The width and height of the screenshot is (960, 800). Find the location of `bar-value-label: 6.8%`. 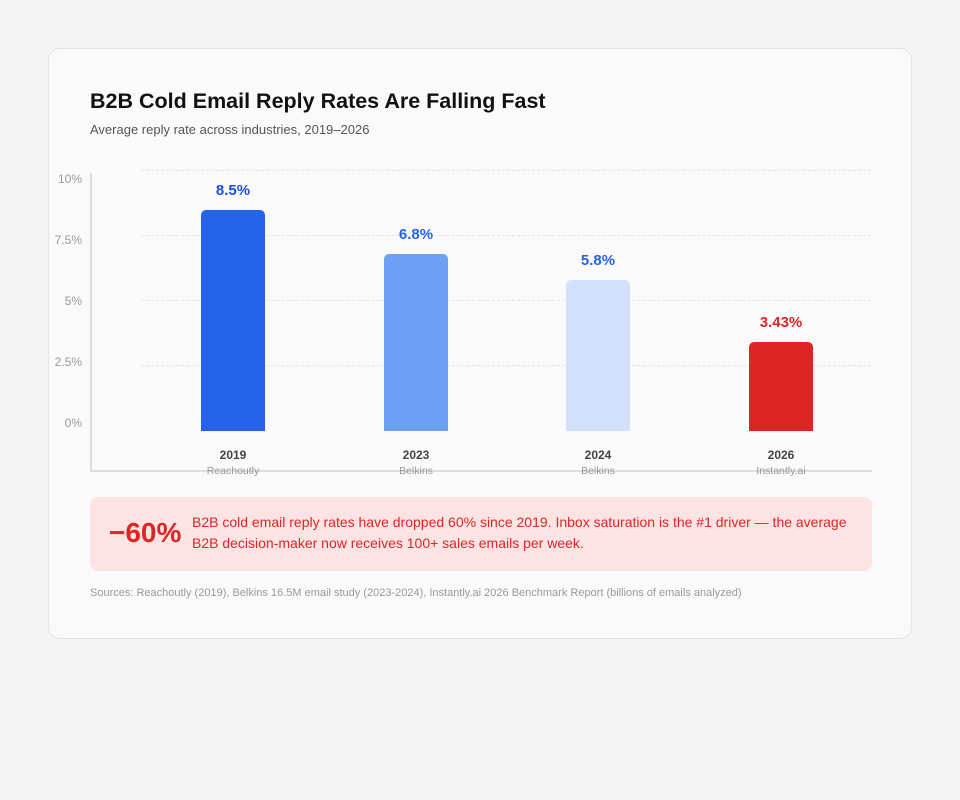

bar-value-label: 6.8% is located at coordinates (416, 234).